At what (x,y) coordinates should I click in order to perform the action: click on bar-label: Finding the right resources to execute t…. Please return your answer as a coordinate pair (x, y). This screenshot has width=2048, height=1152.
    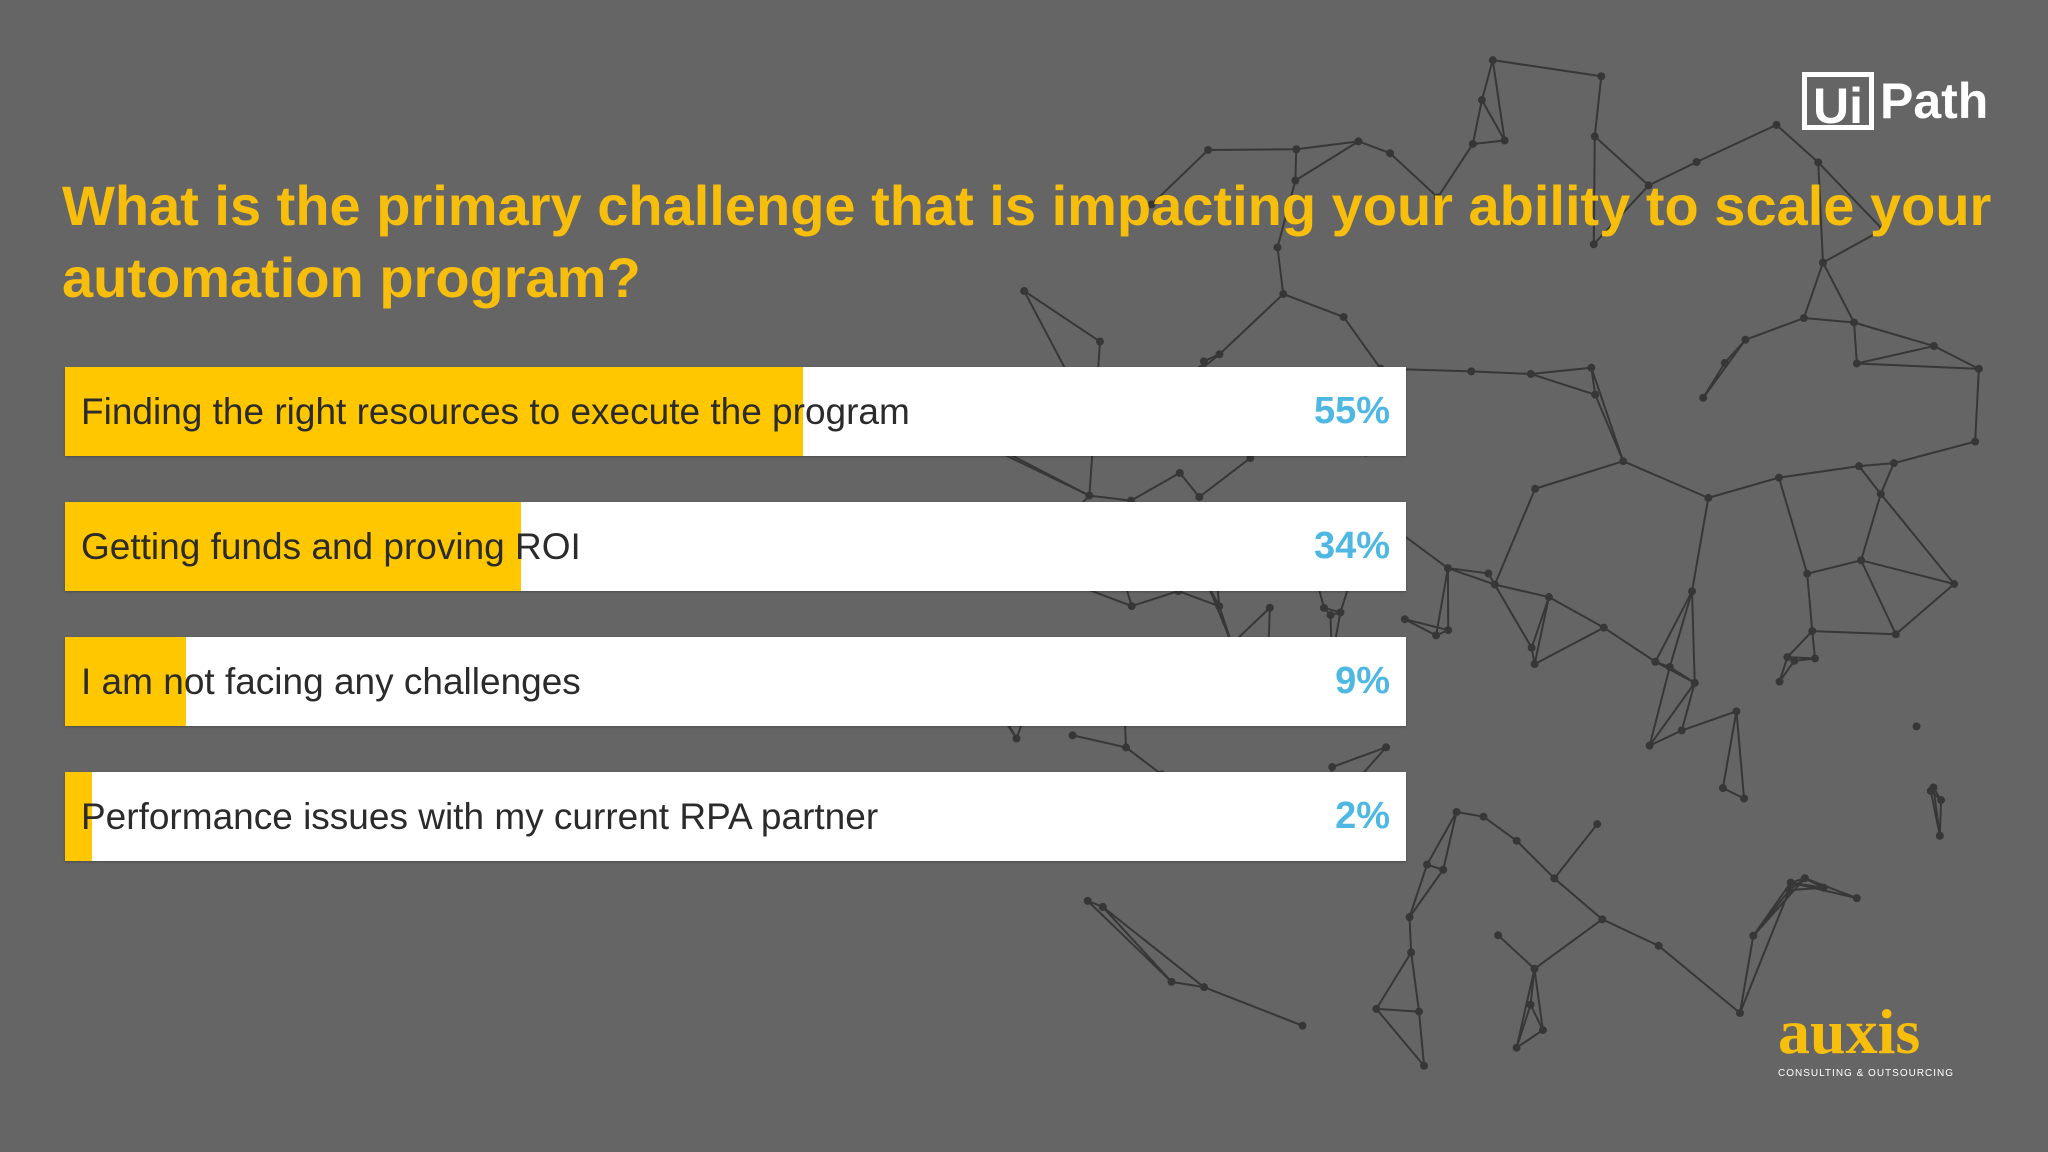
    Looking at the image, I should click on (495, 411).